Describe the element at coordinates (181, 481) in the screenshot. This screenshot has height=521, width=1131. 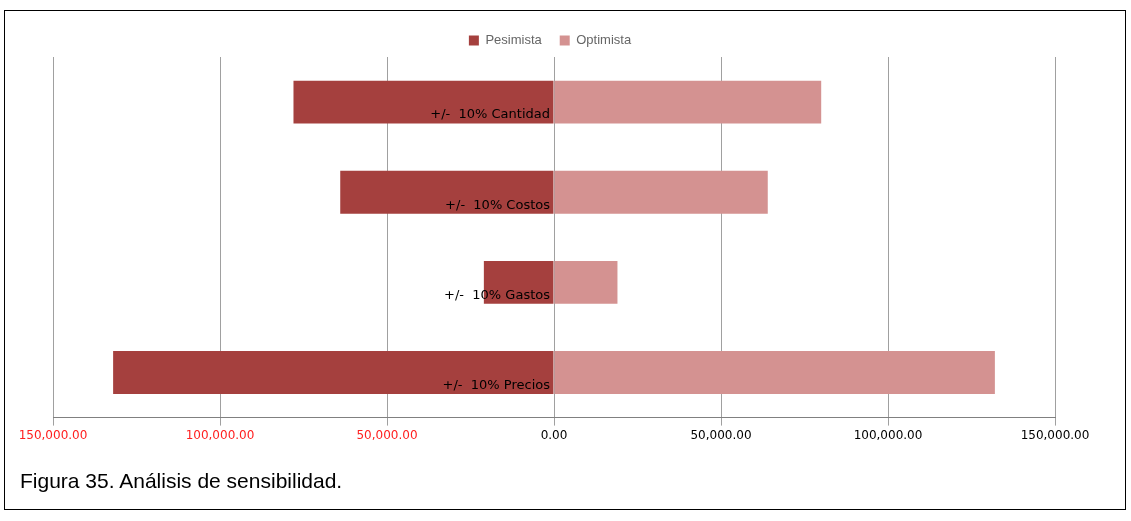
I see `text: Figura 35. Análisis de sensibilidad.` at that location.